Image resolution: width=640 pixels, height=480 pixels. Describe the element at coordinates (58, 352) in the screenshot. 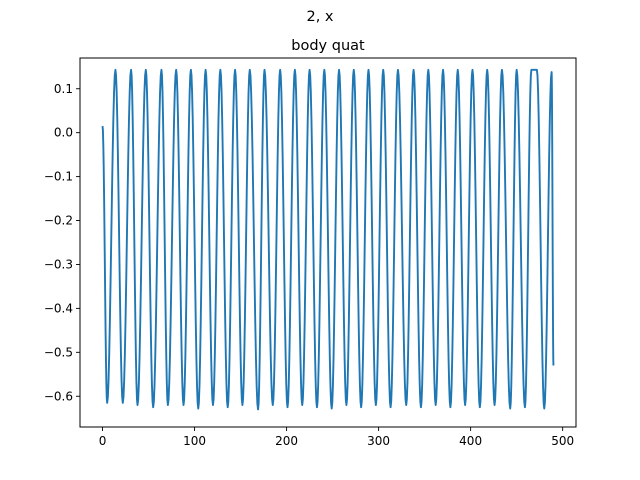

I see `y-tick-label: −0.5` at that location.